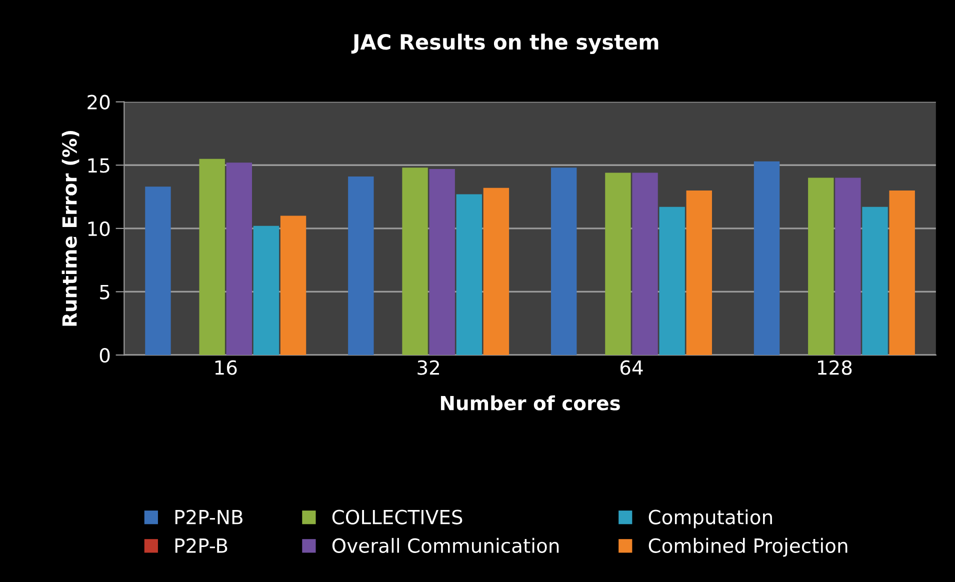 The width and height of the screenshot is (955, 582). I want to click on x-axis-title: Number of cores, so click(530, 402).